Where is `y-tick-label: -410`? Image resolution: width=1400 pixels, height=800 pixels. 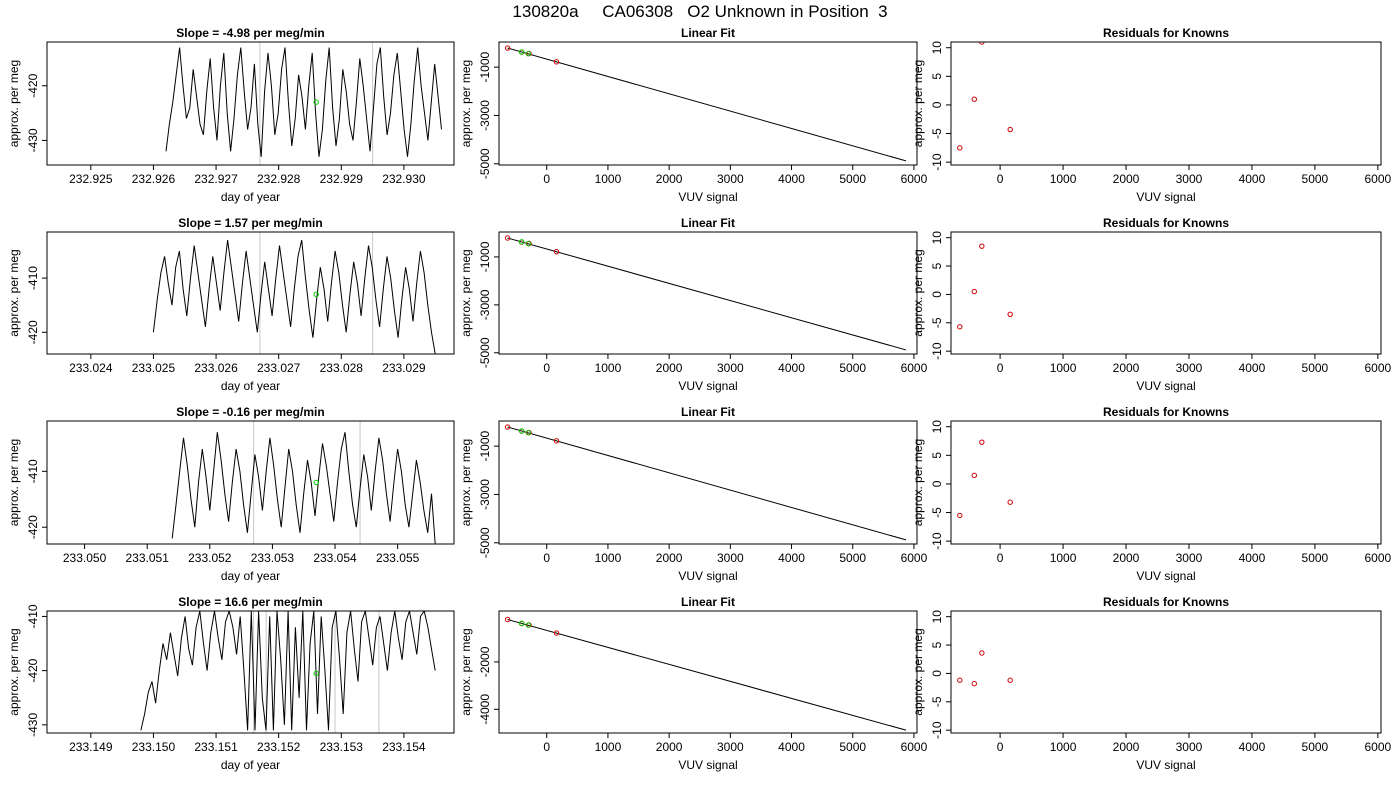 y-tick-label: -410 is located at coordinates (33, 471).